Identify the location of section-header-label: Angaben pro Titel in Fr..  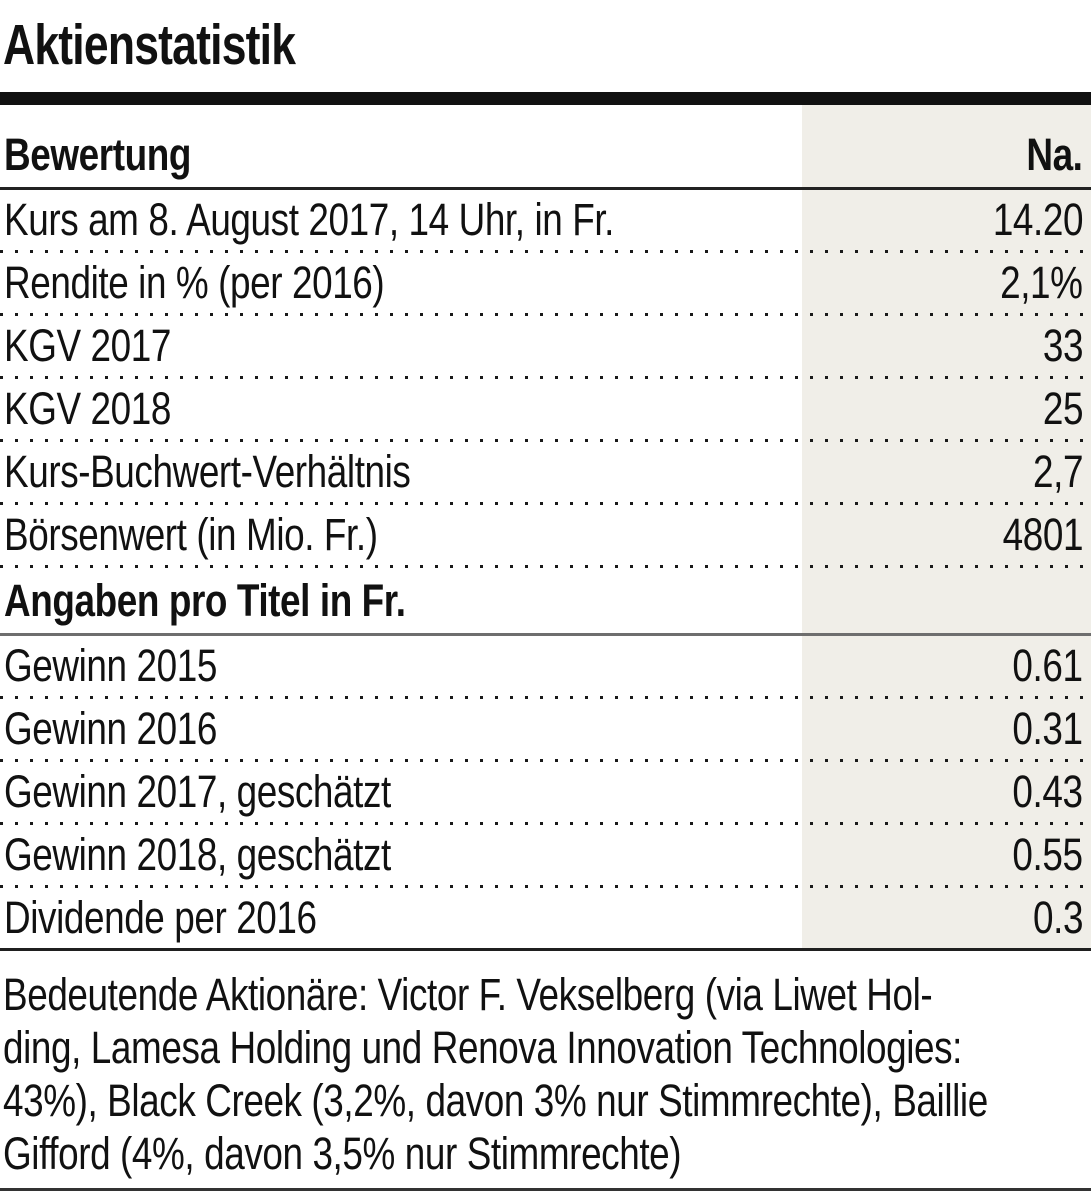
(545, 601).